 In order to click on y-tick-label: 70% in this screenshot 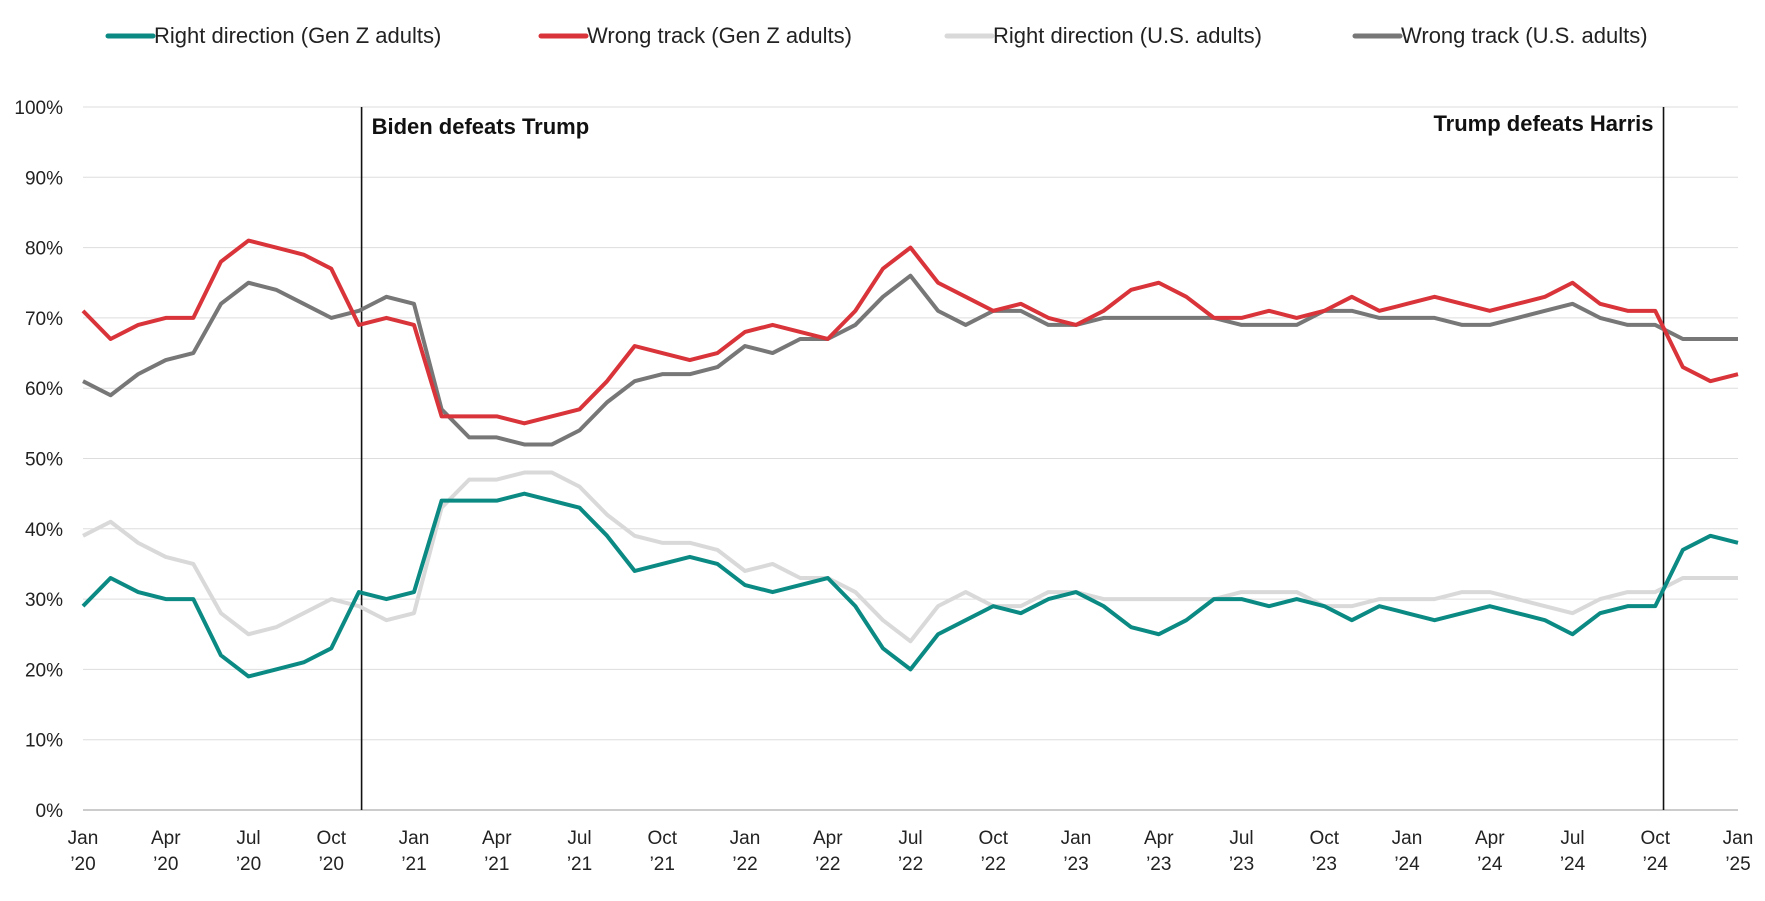, I will do `click(44, 319)`.